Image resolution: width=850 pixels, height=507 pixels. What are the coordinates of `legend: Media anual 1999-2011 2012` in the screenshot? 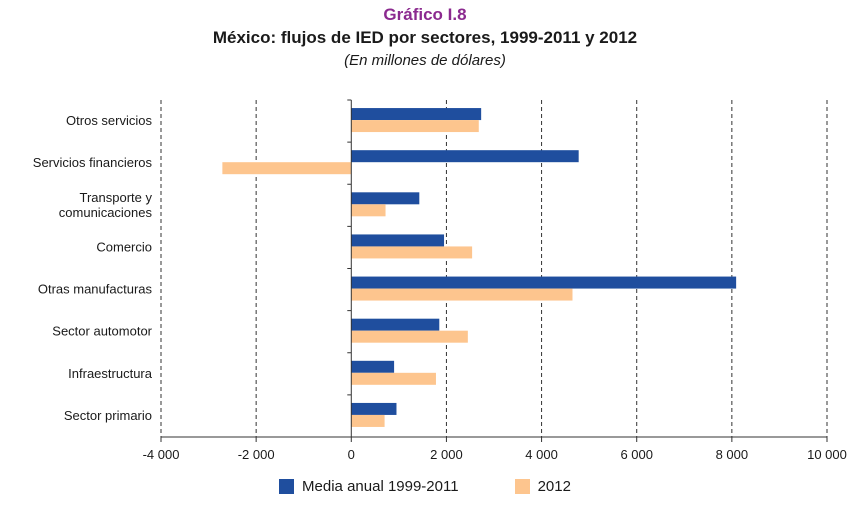 It's located at (425, 486).